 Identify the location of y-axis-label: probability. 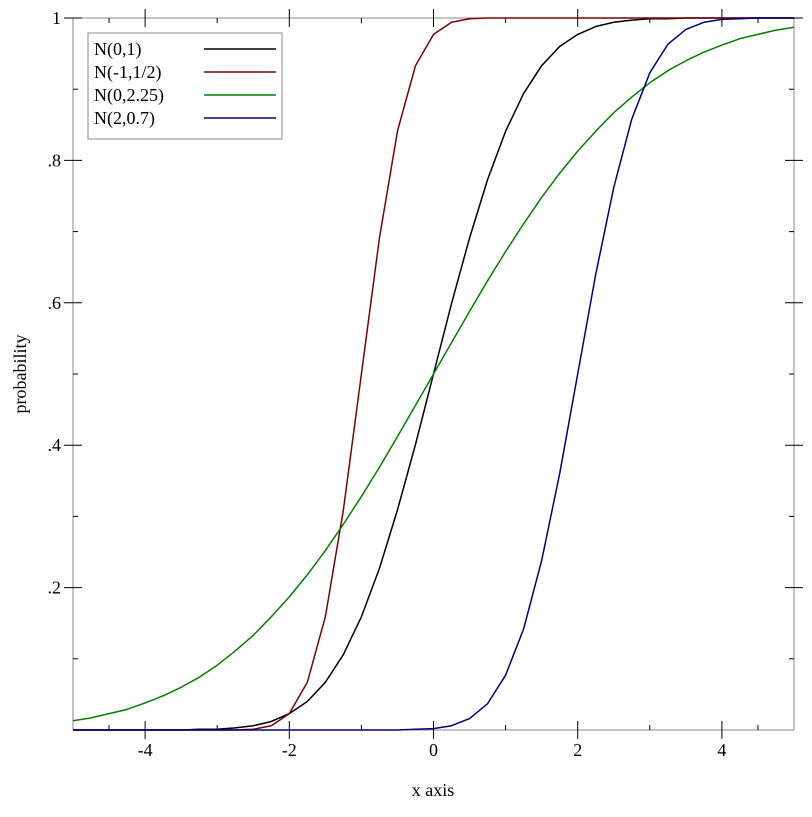
(20, 374).